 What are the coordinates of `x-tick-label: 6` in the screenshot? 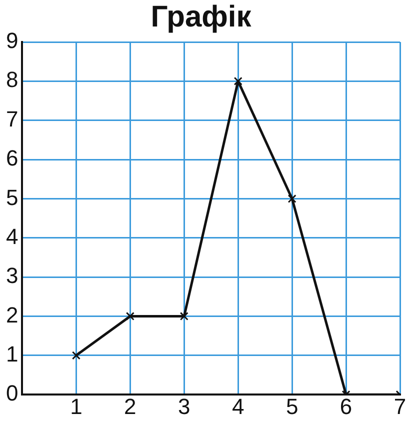 It's located at (346, 406).